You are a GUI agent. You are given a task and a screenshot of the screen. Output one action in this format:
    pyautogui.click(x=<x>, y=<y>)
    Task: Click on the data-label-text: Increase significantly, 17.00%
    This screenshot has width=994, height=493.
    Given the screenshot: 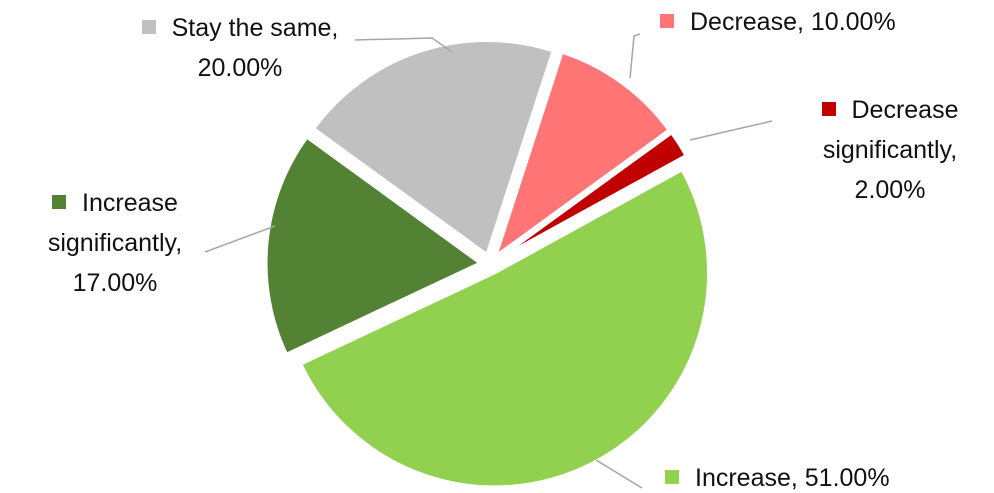 What is the action you would take?
    pyautogui.click(x=115, y=243)
    